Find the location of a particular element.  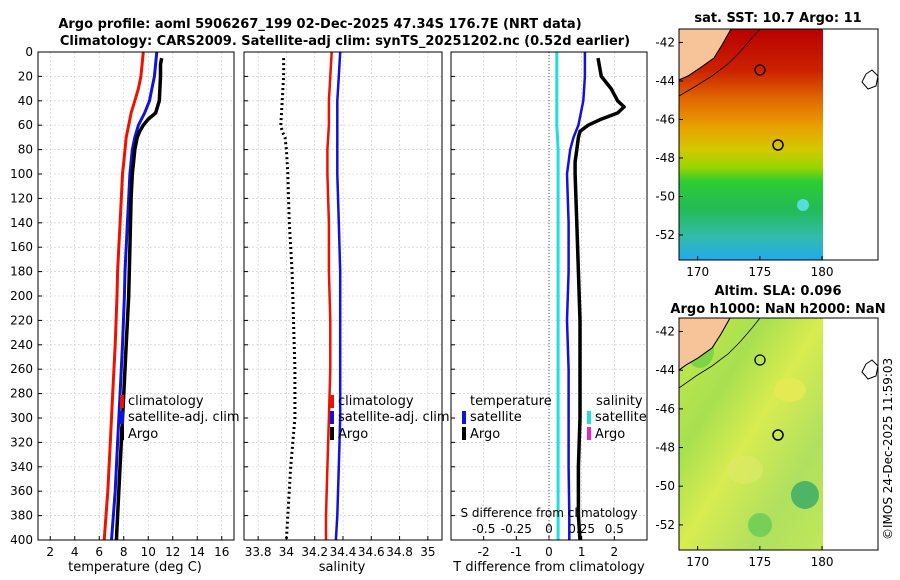

diff-legend-temperature-header: temperature is located at coordinates (511, 401).